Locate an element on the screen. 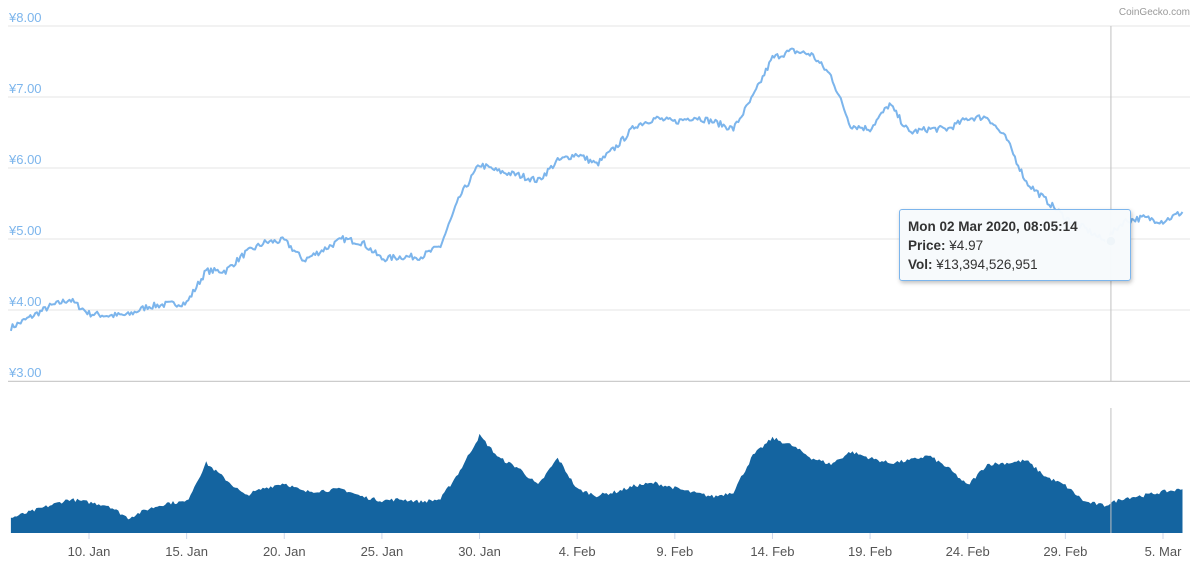 The image size is (1200, 566). x-tick-label: 19. Feb is located at coordinates (870, 551).